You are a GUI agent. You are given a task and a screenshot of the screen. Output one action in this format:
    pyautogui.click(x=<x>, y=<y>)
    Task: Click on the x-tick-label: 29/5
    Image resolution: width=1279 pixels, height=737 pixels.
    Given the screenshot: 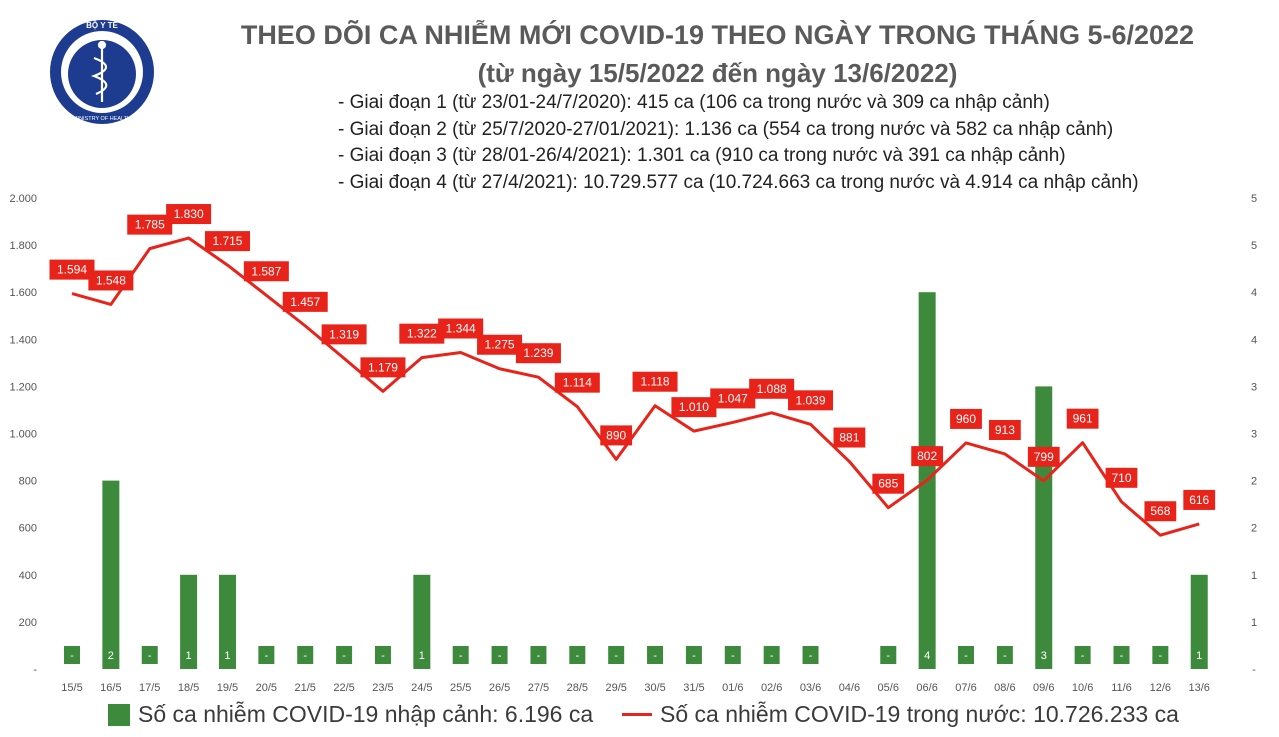 What is the action you would take?
    pyautogui.click(x=615, y=688)
    